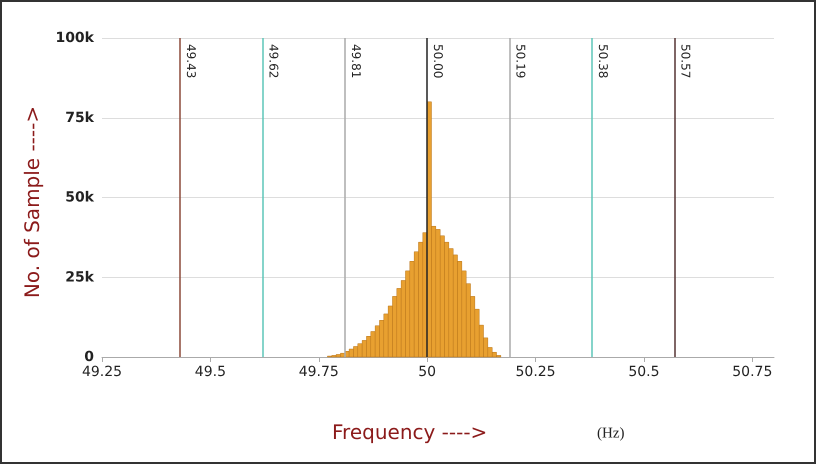  I want to click on x-tick-label: 50.25, so click(536, 372).